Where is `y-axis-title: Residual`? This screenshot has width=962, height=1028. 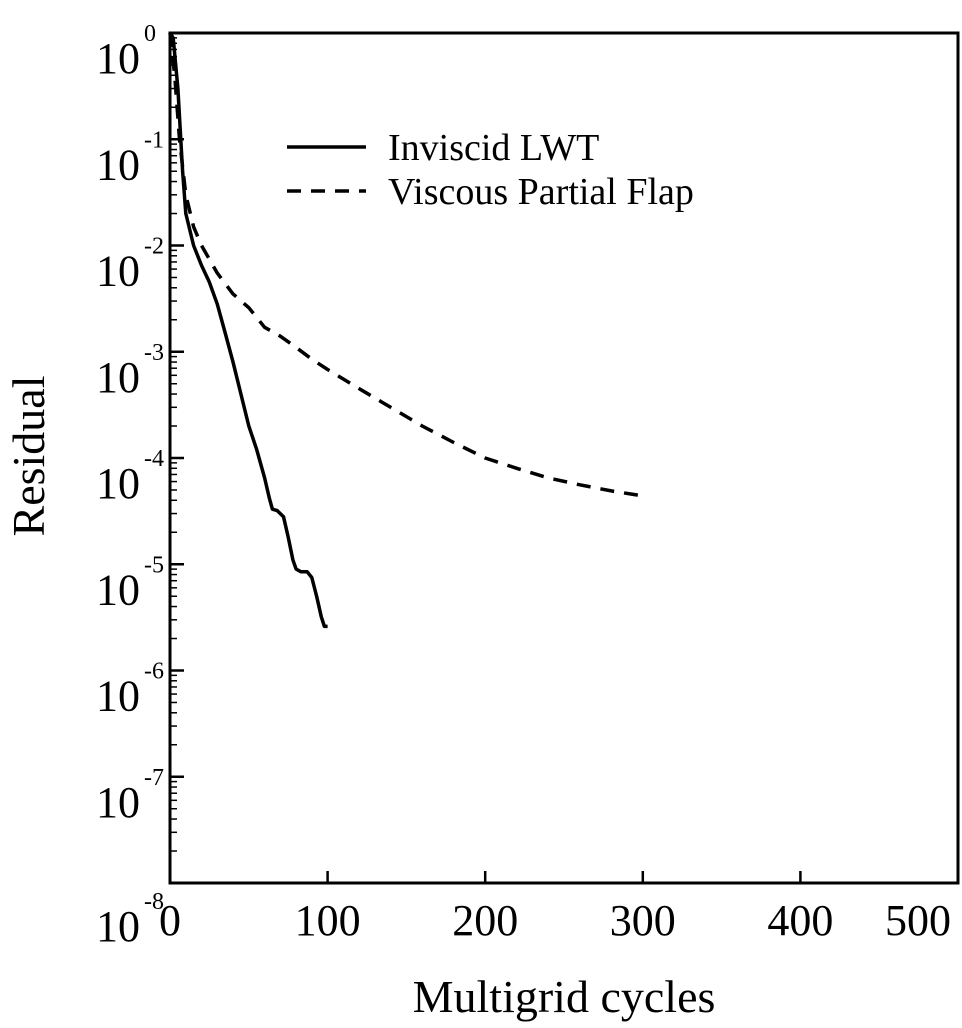
y-axis-title: Residual is located at coordinates (28, 456).